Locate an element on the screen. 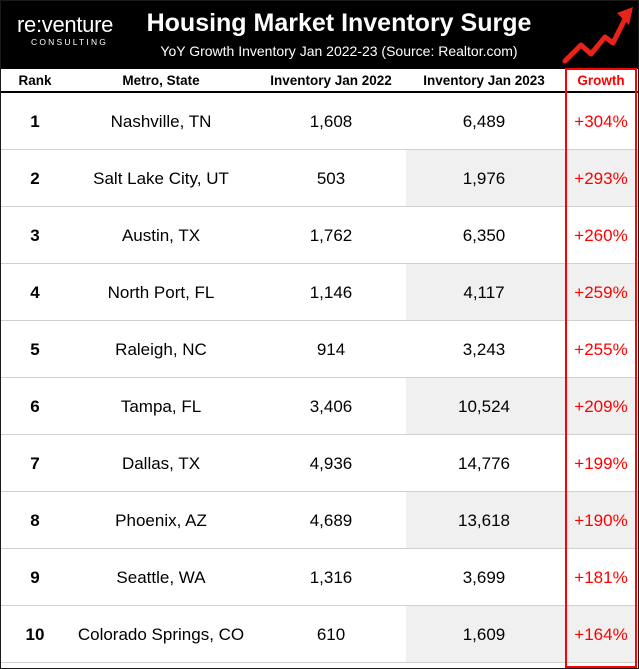  table-row: 10 Colorado Springs, CO 610 1,609 +164% is located at coordinates (319, 634).